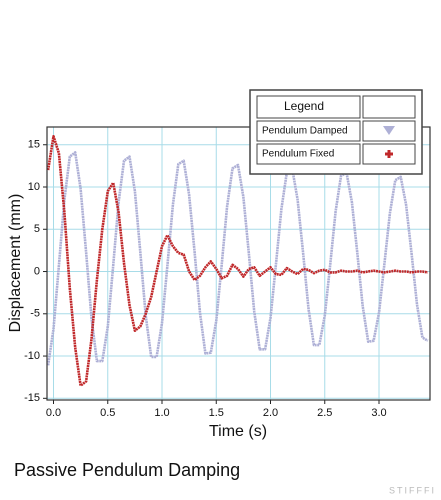  What do you see at coordinates (127, 470) in the screenshot?
I see `chart-title: Passive Pendulum Damping` at bounding box center [127, 470].